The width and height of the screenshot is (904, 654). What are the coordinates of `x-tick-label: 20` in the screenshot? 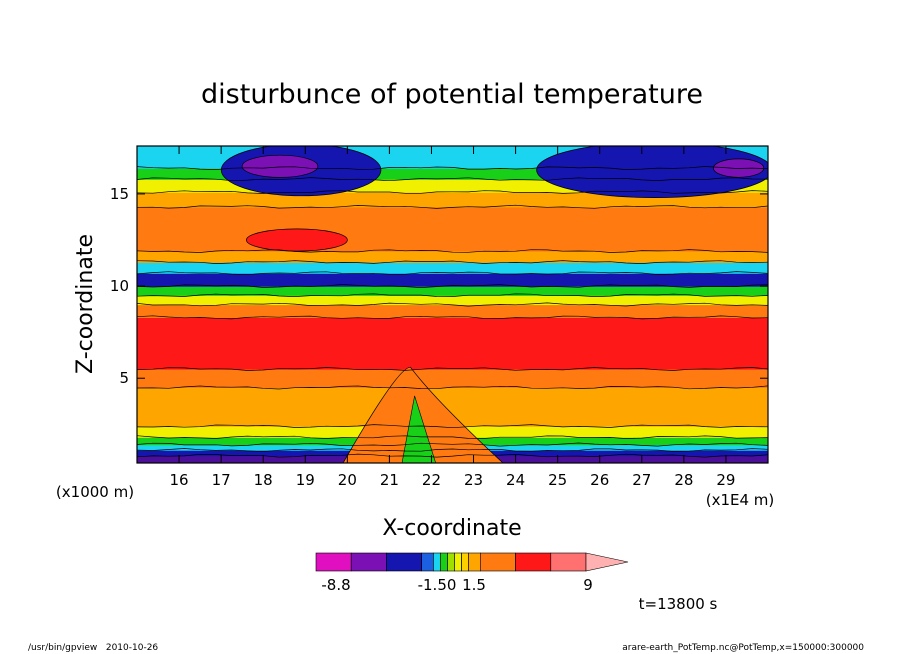 It's located at (347, 480).